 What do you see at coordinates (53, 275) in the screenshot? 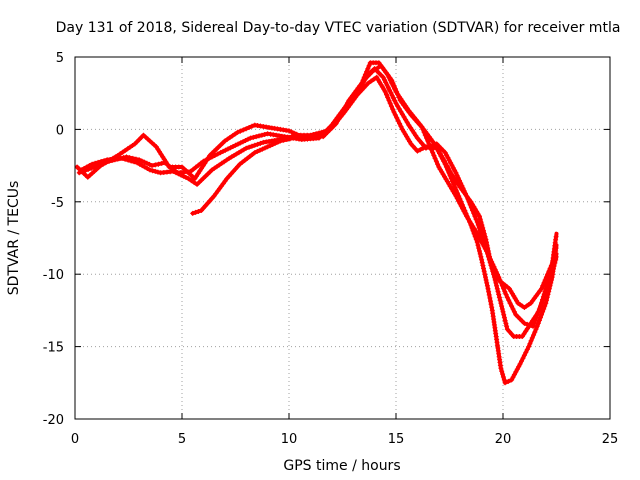
I see `y-tick-label: -10` at bounding box center [53, 275].